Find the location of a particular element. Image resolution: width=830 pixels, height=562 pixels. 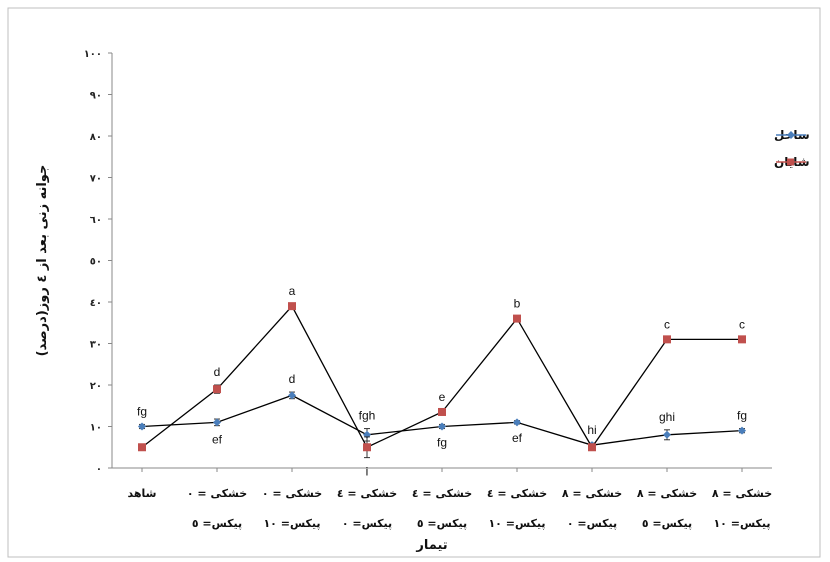

significance-letter: e is located at coordinates (442, 397).